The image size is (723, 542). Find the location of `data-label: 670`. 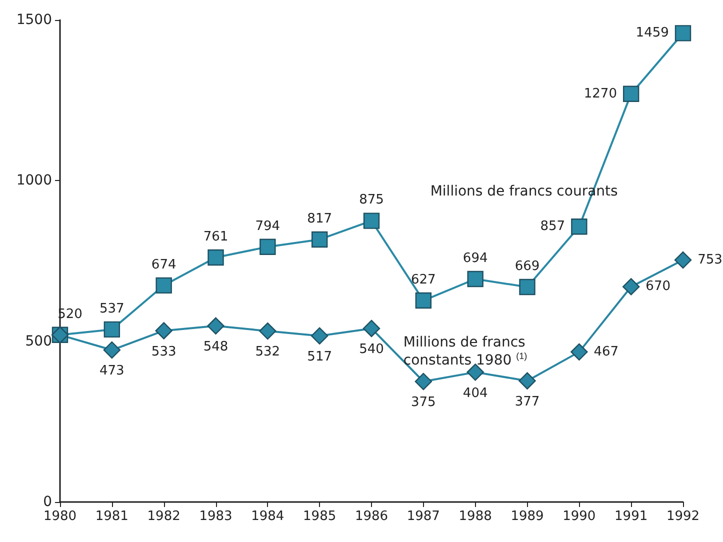

data-label: 670 is located at coordinates (658, 286).